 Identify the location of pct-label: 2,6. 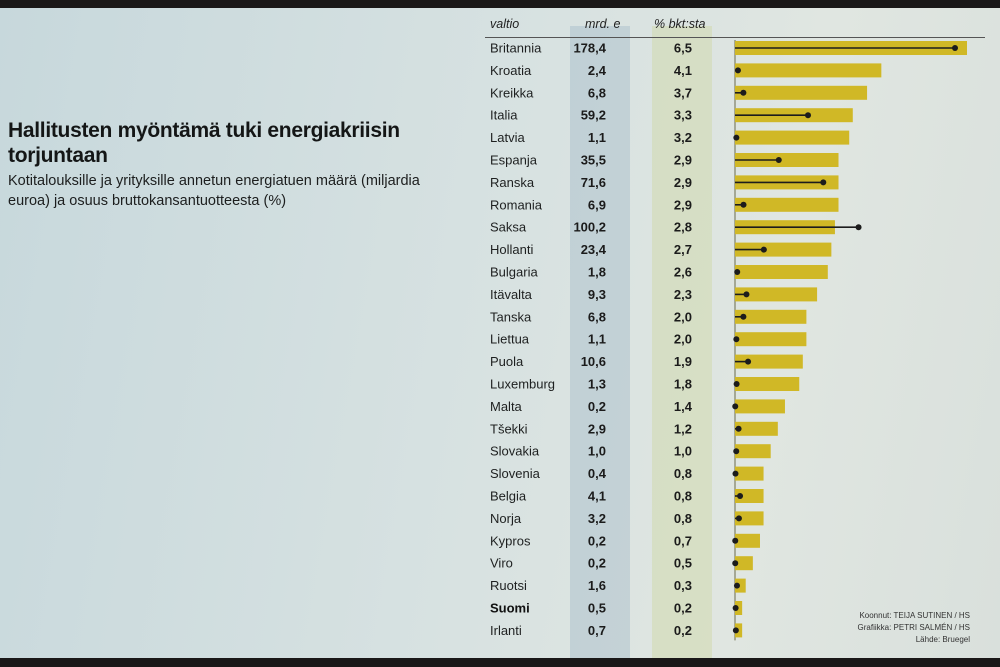
(683, 272).